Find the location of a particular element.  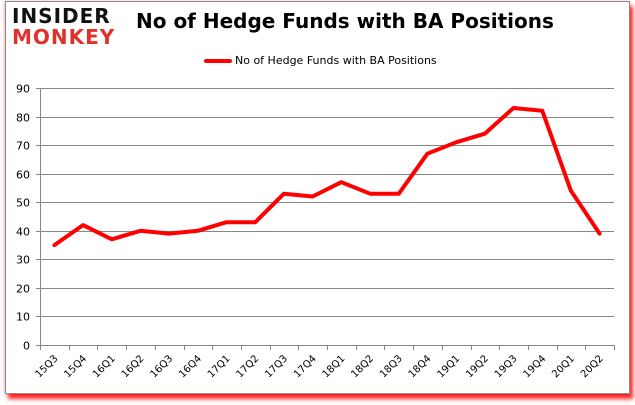

x-tick-label: 18Q1 is located at coordinates (334, 366).